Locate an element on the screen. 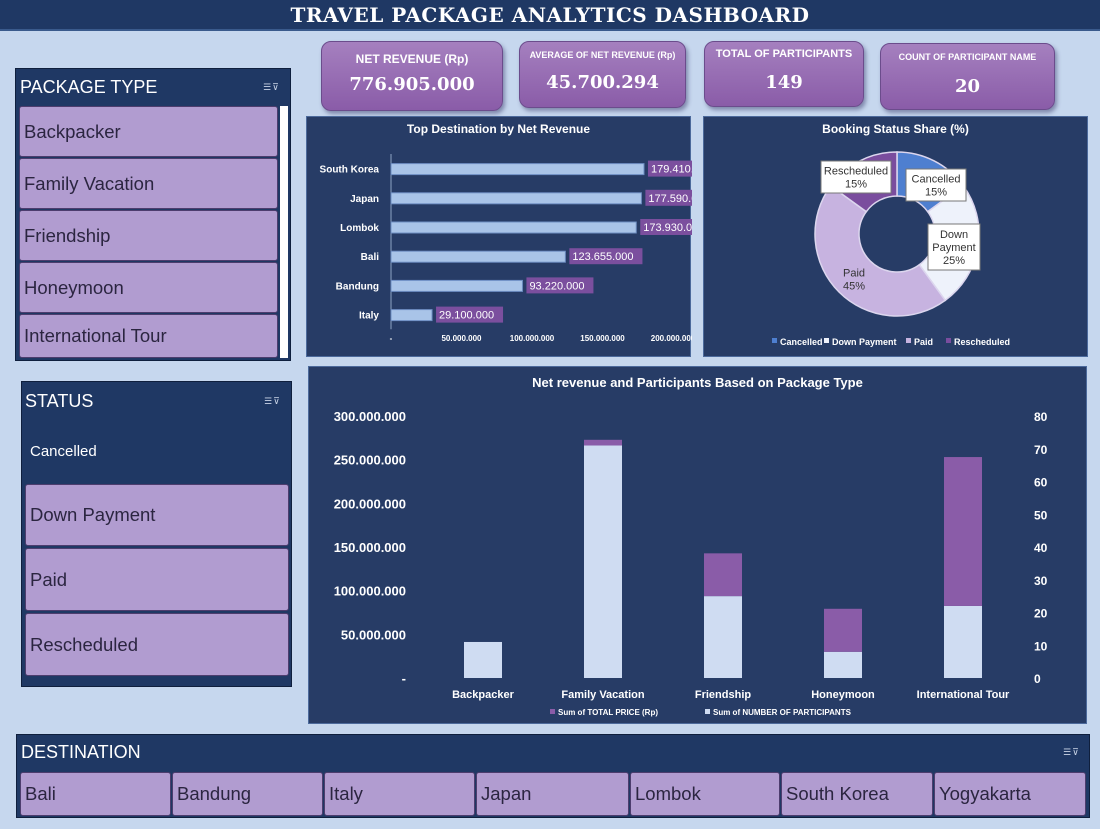 The image size is (1100, 829). slice-label: Cancelled is located at coordinates (936, 180).